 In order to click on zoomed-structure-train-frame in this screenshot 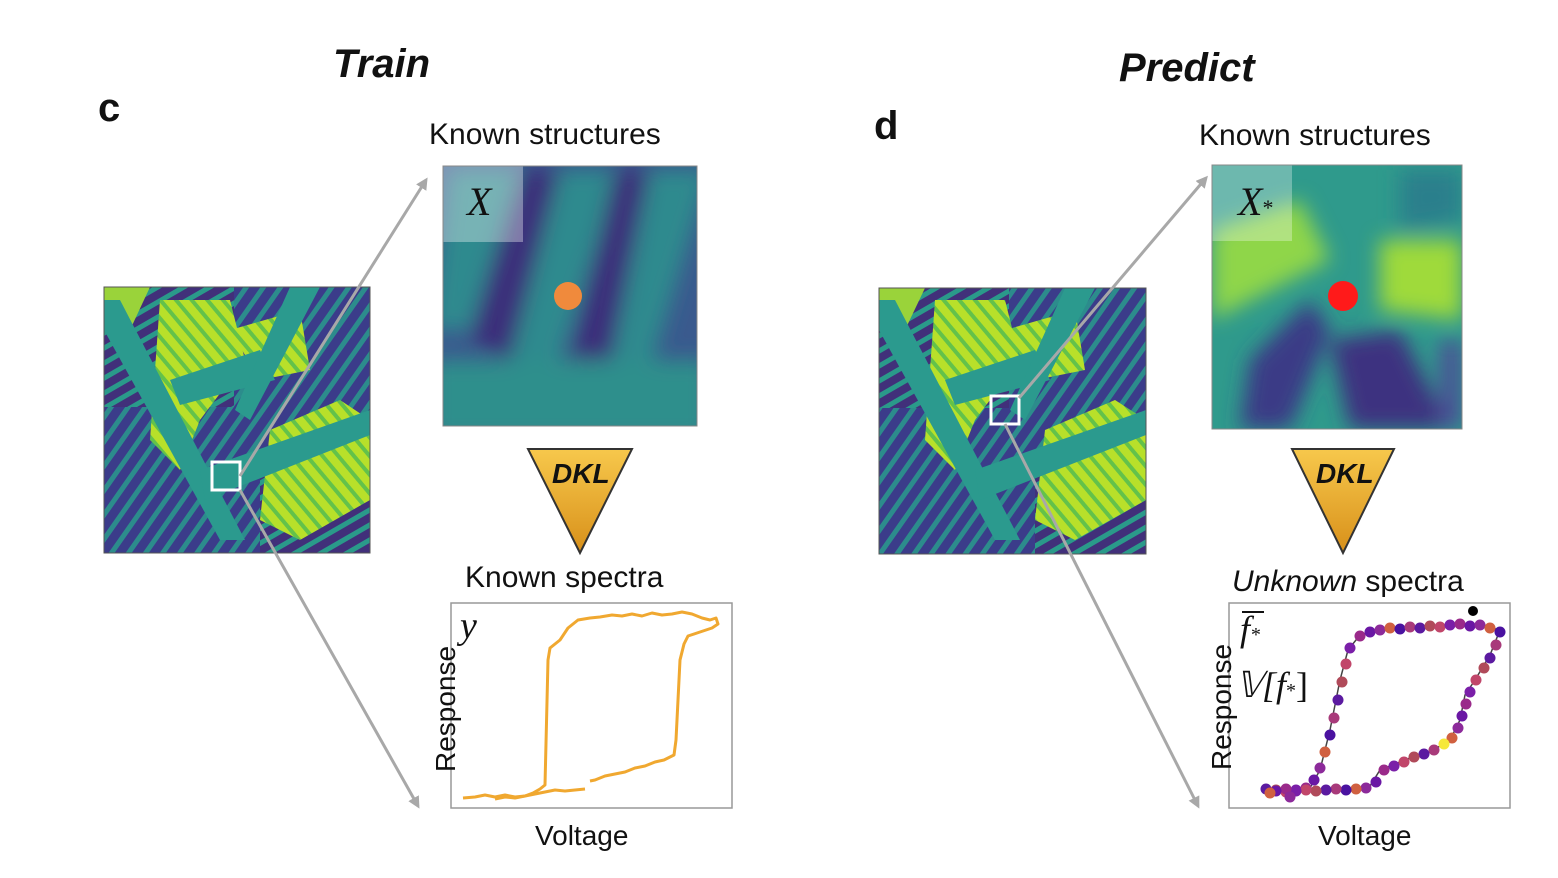, I will do `click(570, 296)`.